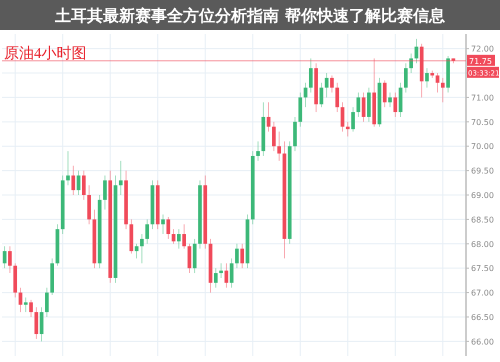  Describe the element at coordinates (482, 317) in the screenshot. I see `y-tick-label: 66.50` at that location.